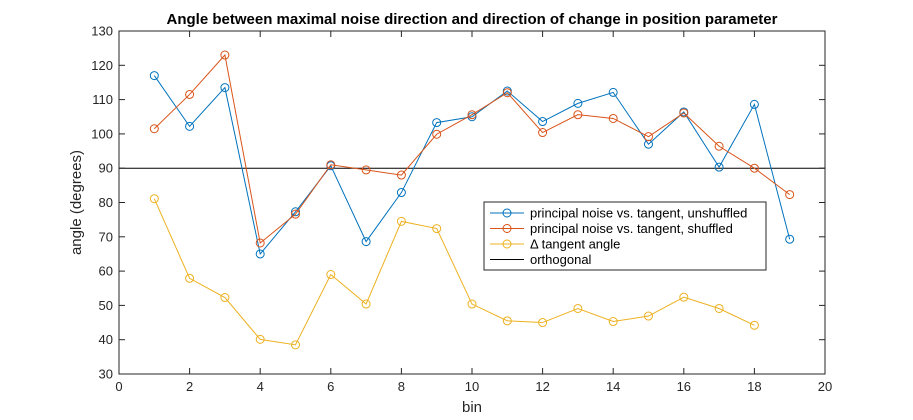 The image size is (913, 420). Describe the element at coordinates (106, 339) in the screenshot. I see `y-tick-label: 40` at that location.